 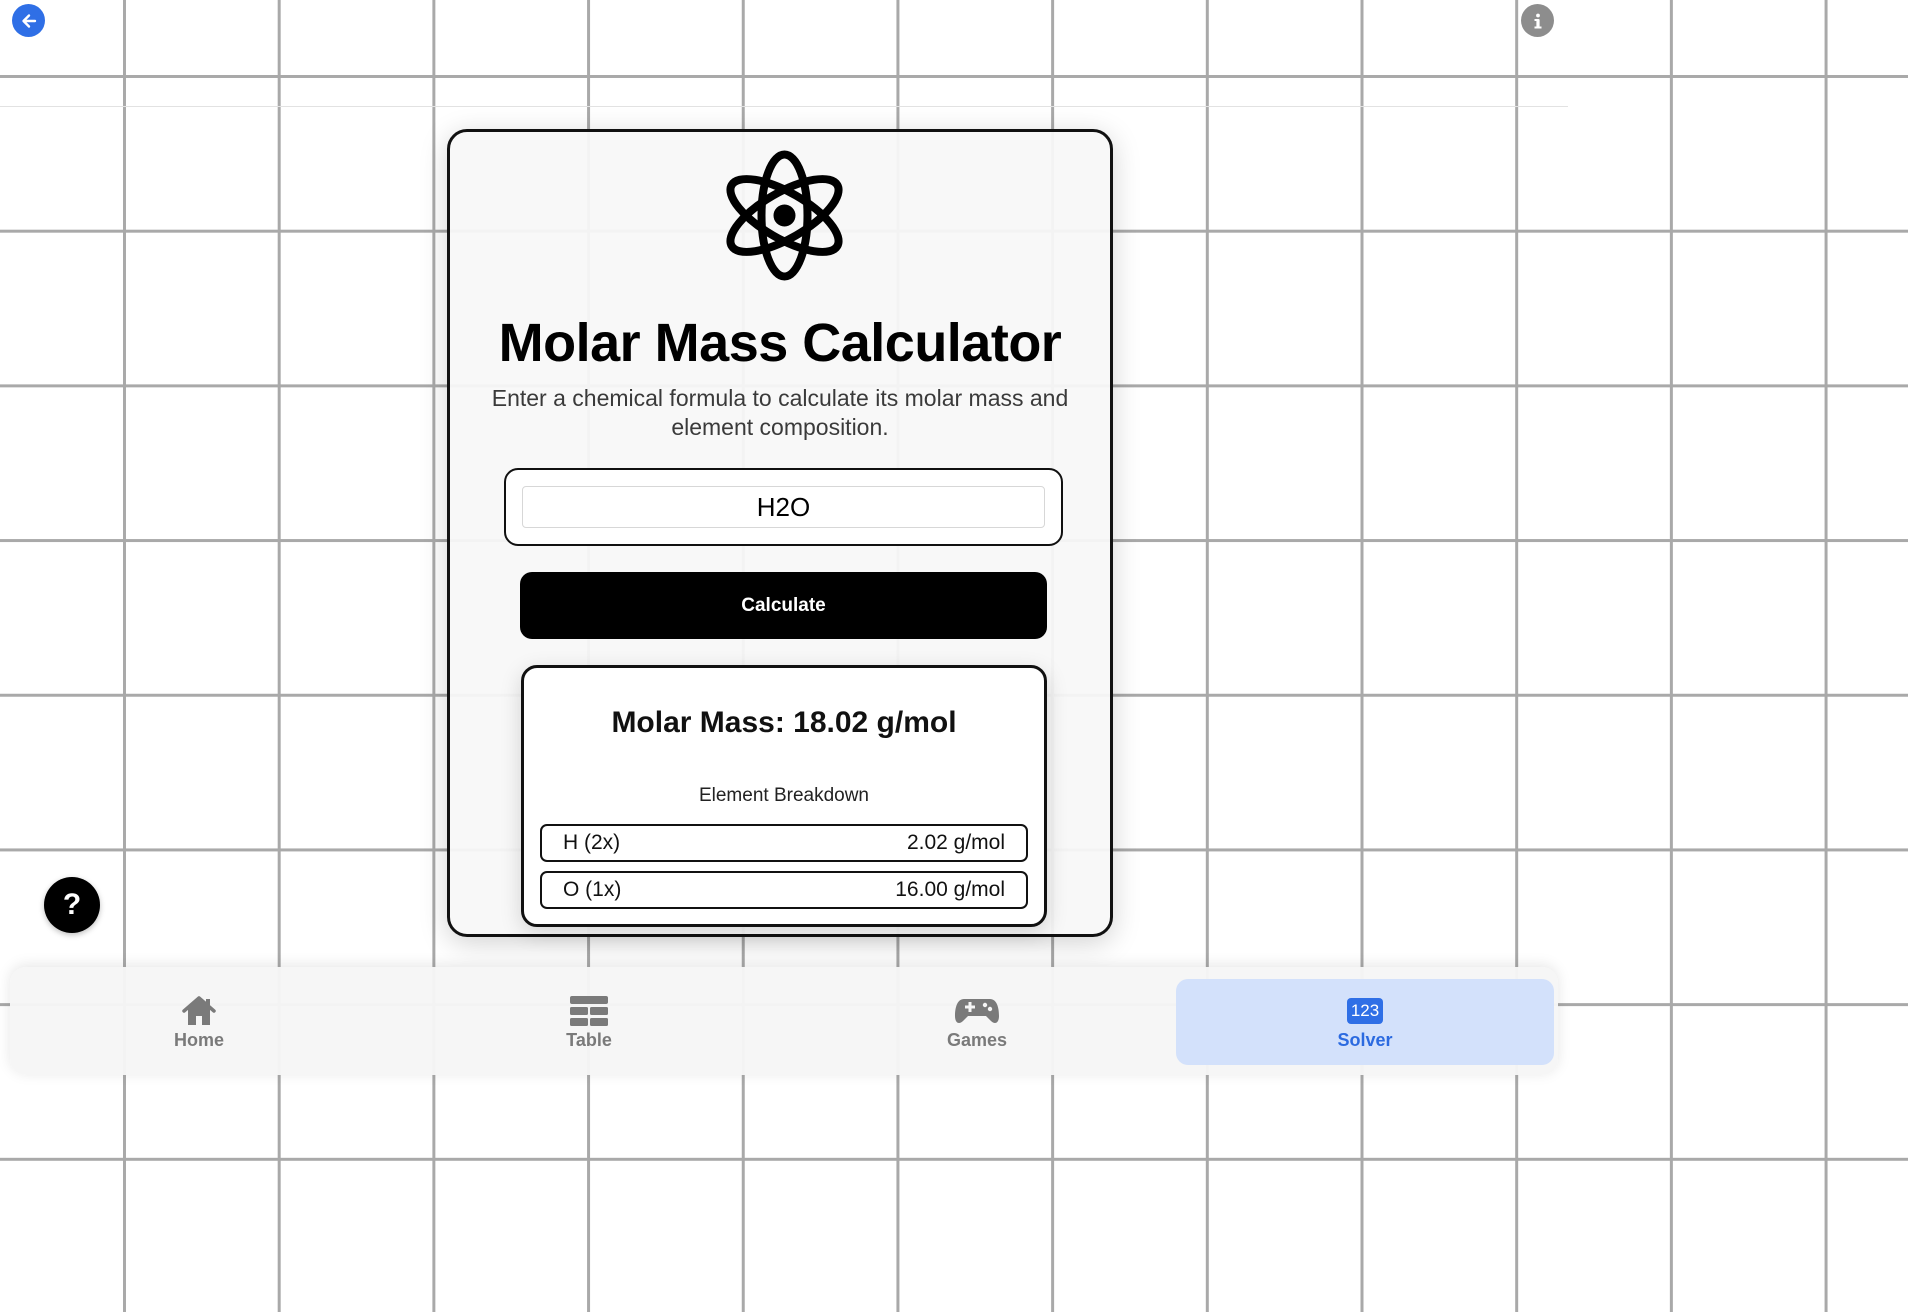 What do you see at coordinates (783, 605) in the screenshot?
I see `calculate-button: Calculate` at bounding box center [783, 605].